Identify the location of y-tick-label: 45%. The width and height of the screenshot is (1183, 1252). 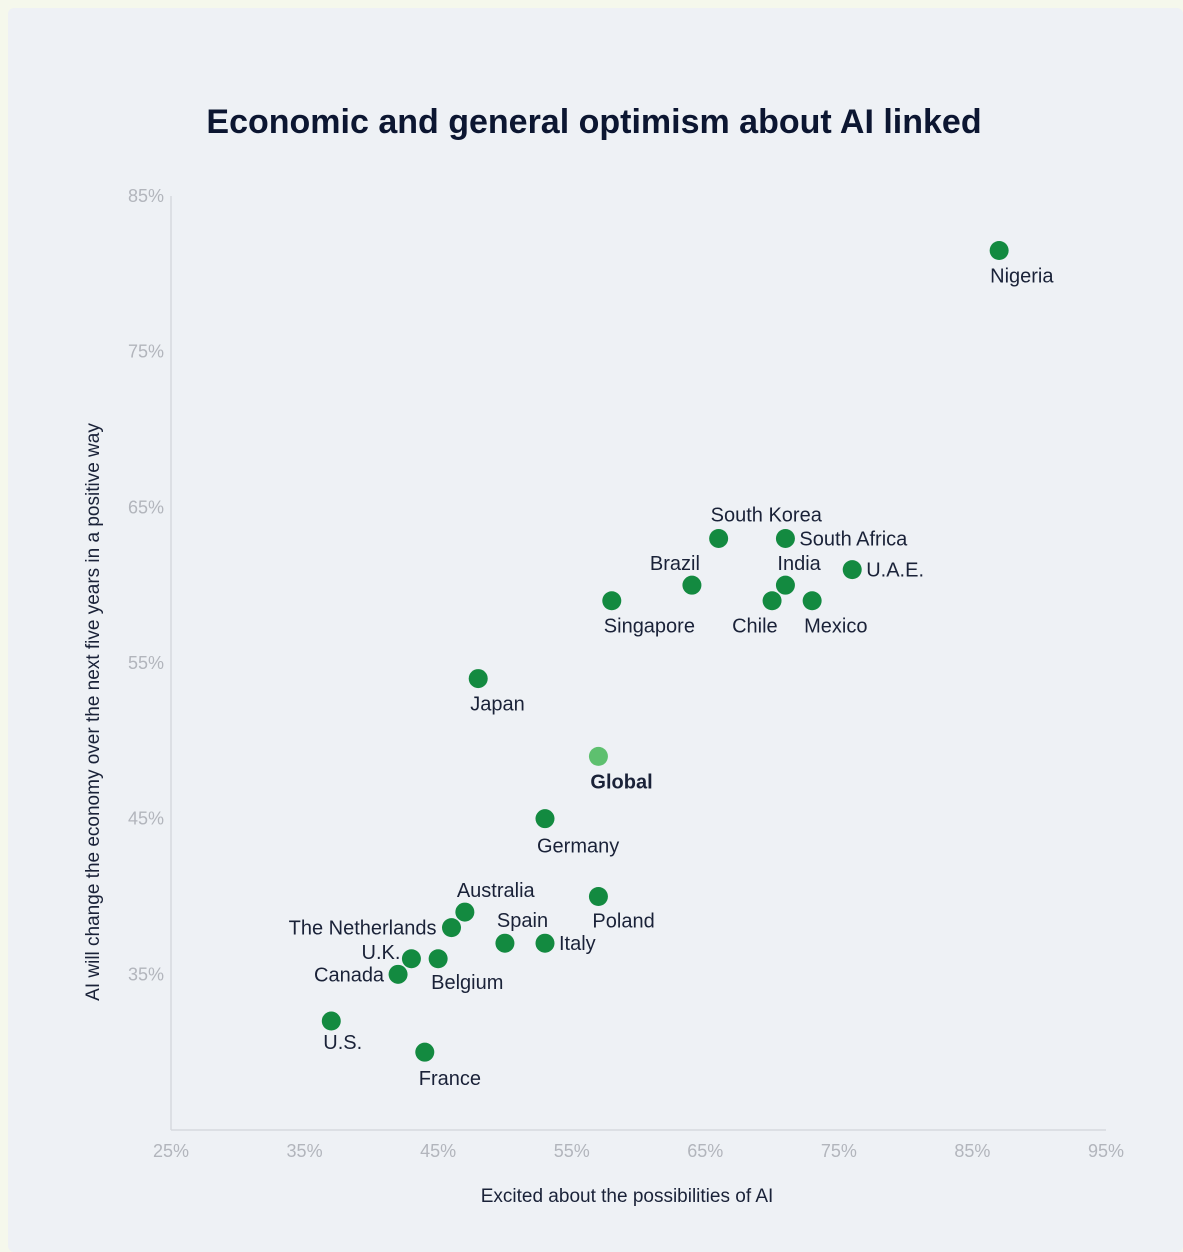
(146, 819).